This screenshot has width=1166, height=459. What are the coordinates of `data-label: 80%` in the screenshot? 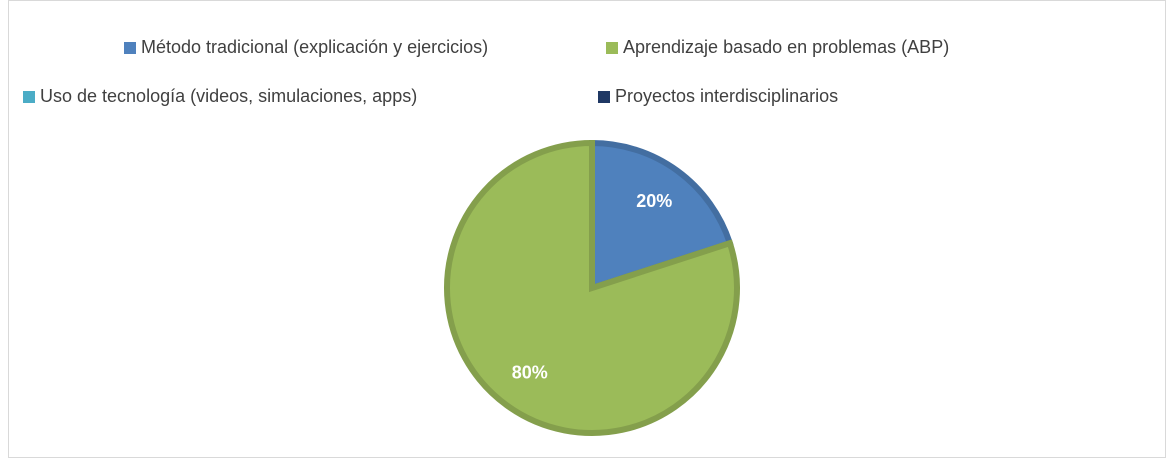 It's located at (530, 372).